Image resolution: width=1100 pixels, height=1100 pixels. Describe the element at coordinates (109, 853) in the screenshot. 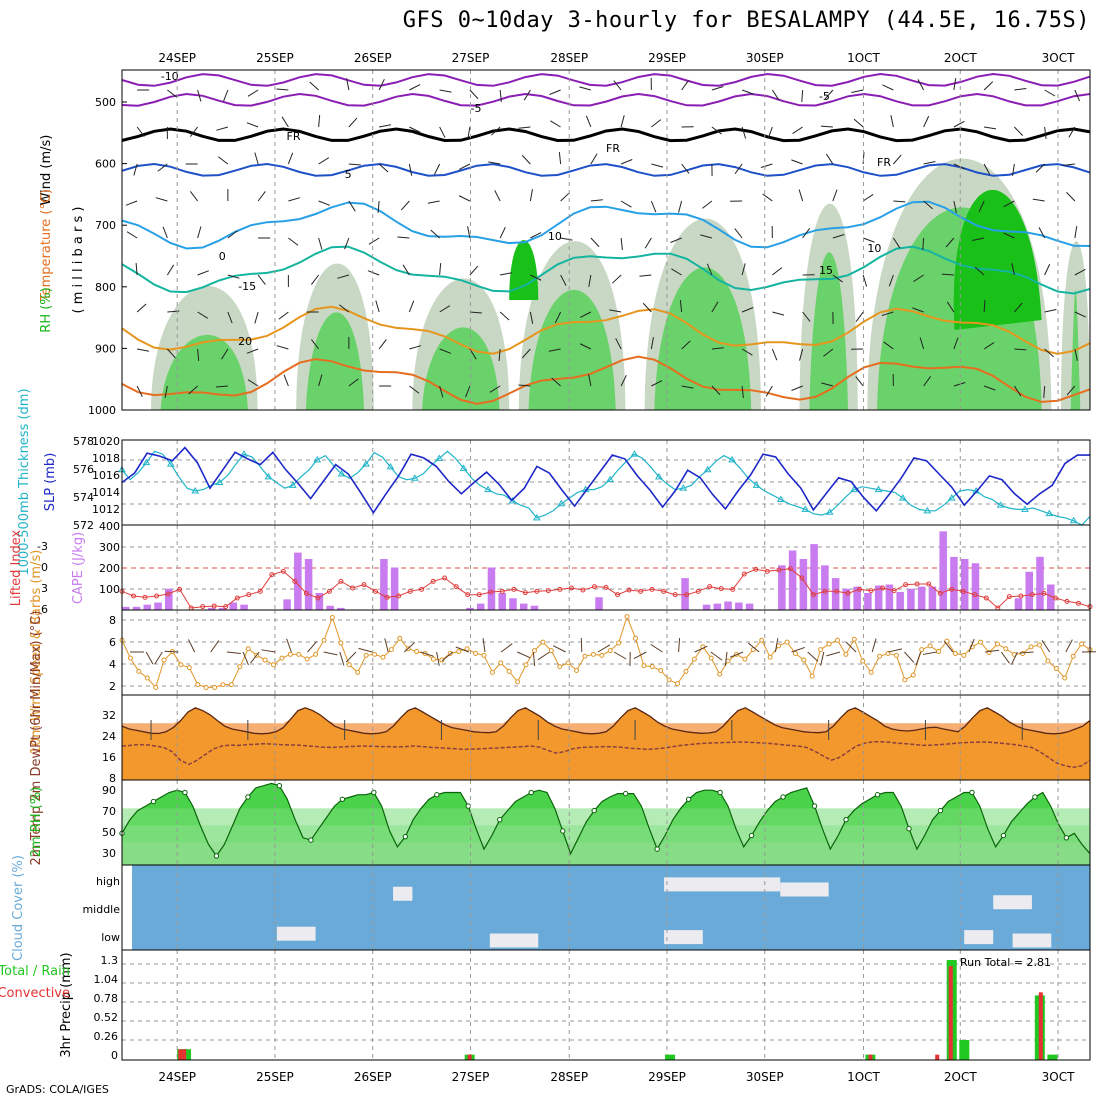

I see `rh2m-ytick-3: 30` at that location.